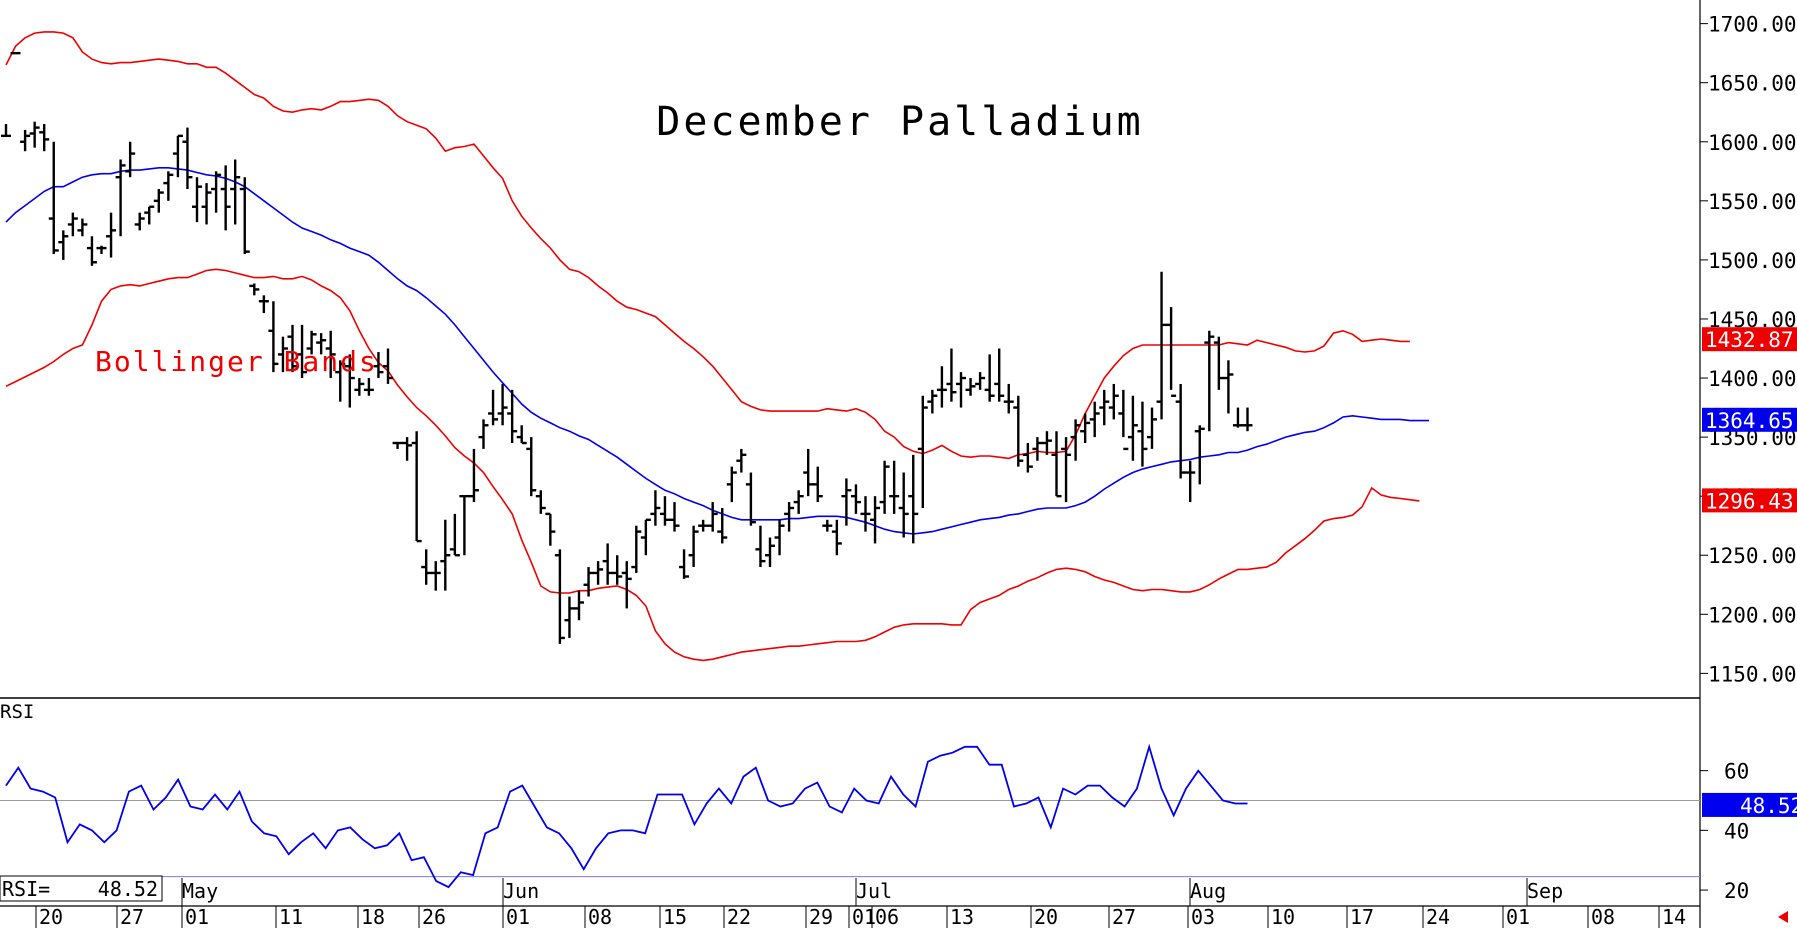 The width and height of the screenshot is (1797, 932). What do you see at coordinates (1752, 84) in the screenshot?
I see `price-tick-label: 1650.00` at bounding box center [1752, 84].